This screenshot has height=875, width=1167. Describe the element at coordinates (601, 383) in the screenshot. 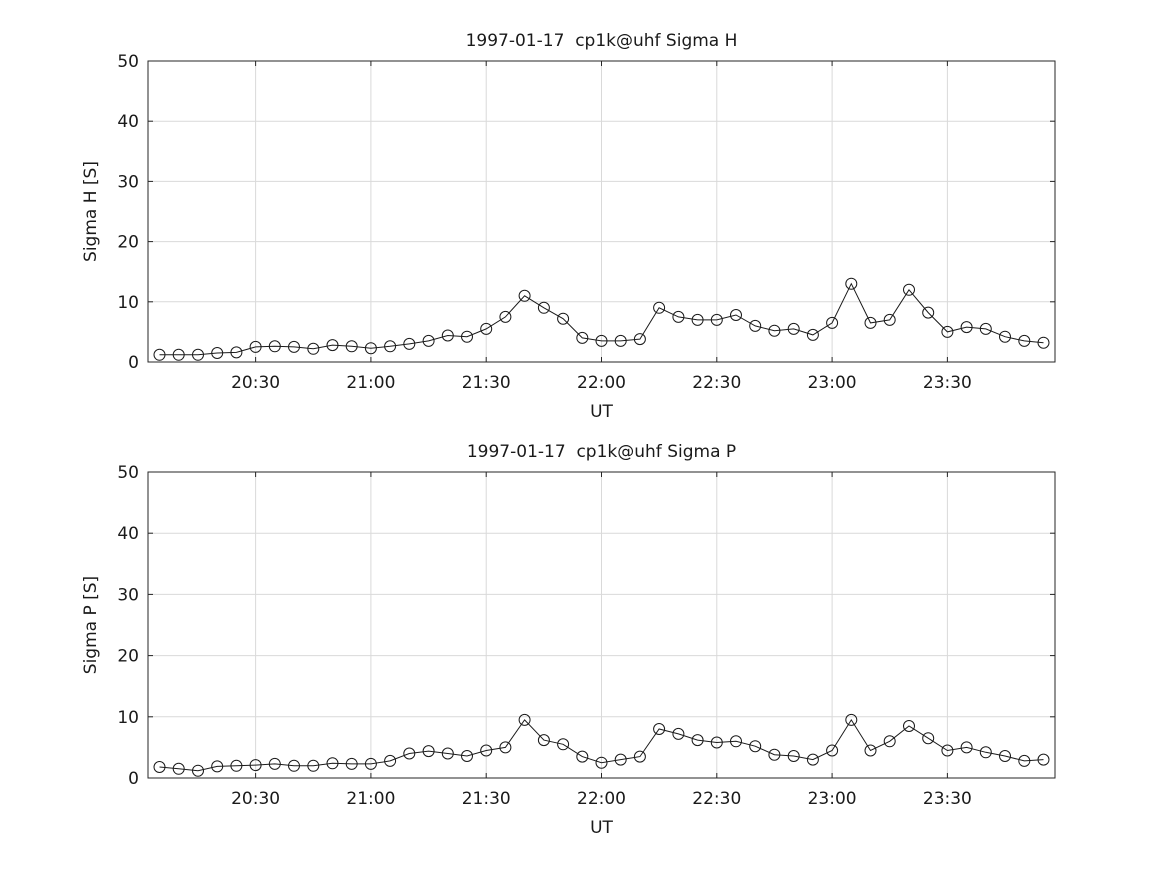

I see `x-tick-label: 22:00` at that location.